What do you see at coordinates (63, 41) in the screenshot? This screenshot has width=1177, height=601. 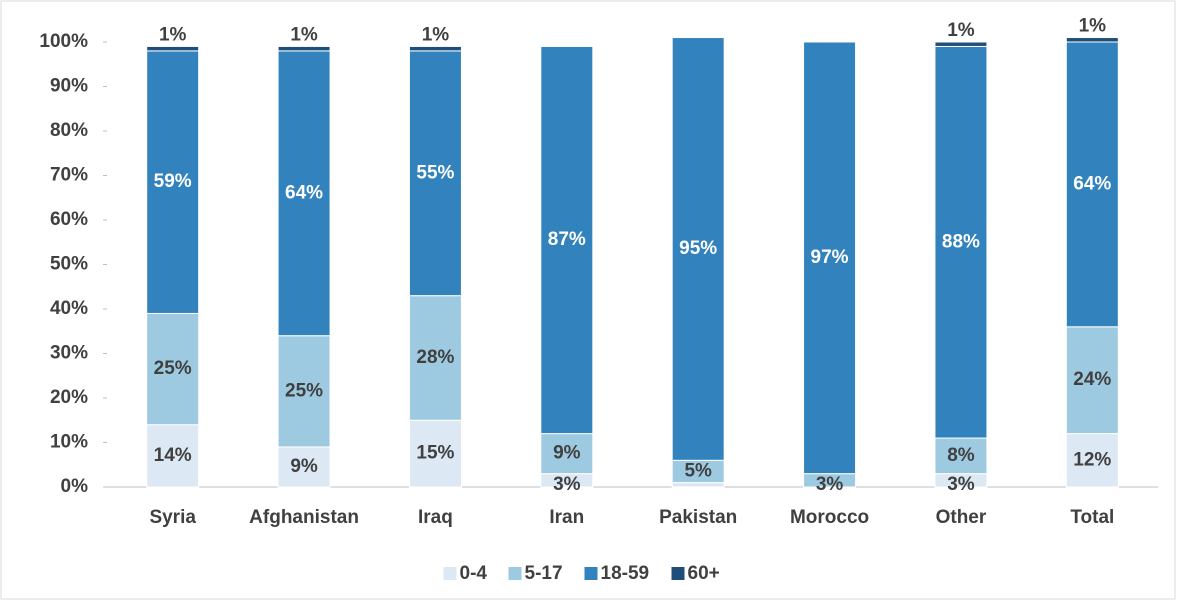 I see `y-tick-label: 100%` at bounding box center [63, 41].